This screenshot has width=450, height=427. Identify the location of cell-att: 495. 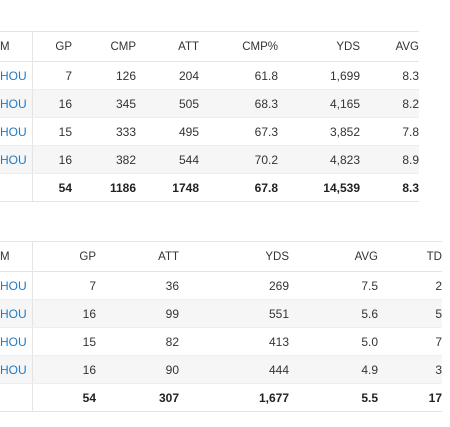
(167, 131).